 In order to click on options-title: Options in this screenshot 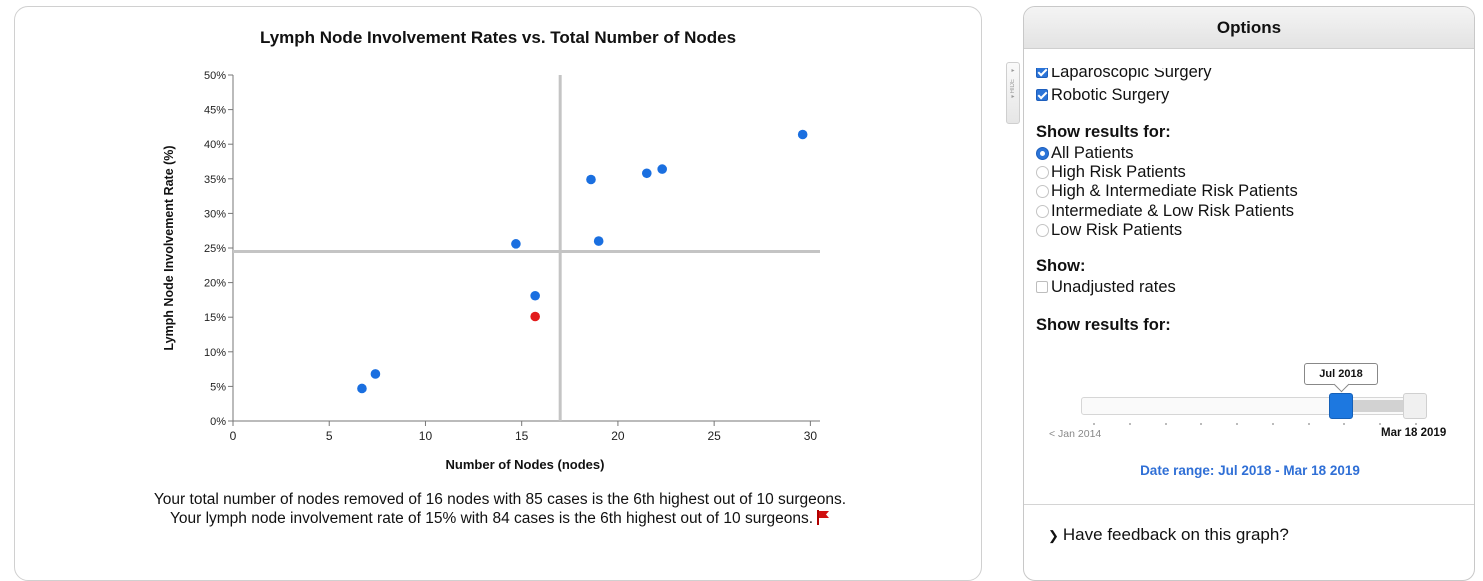, I will do `click(1249, 28)`.